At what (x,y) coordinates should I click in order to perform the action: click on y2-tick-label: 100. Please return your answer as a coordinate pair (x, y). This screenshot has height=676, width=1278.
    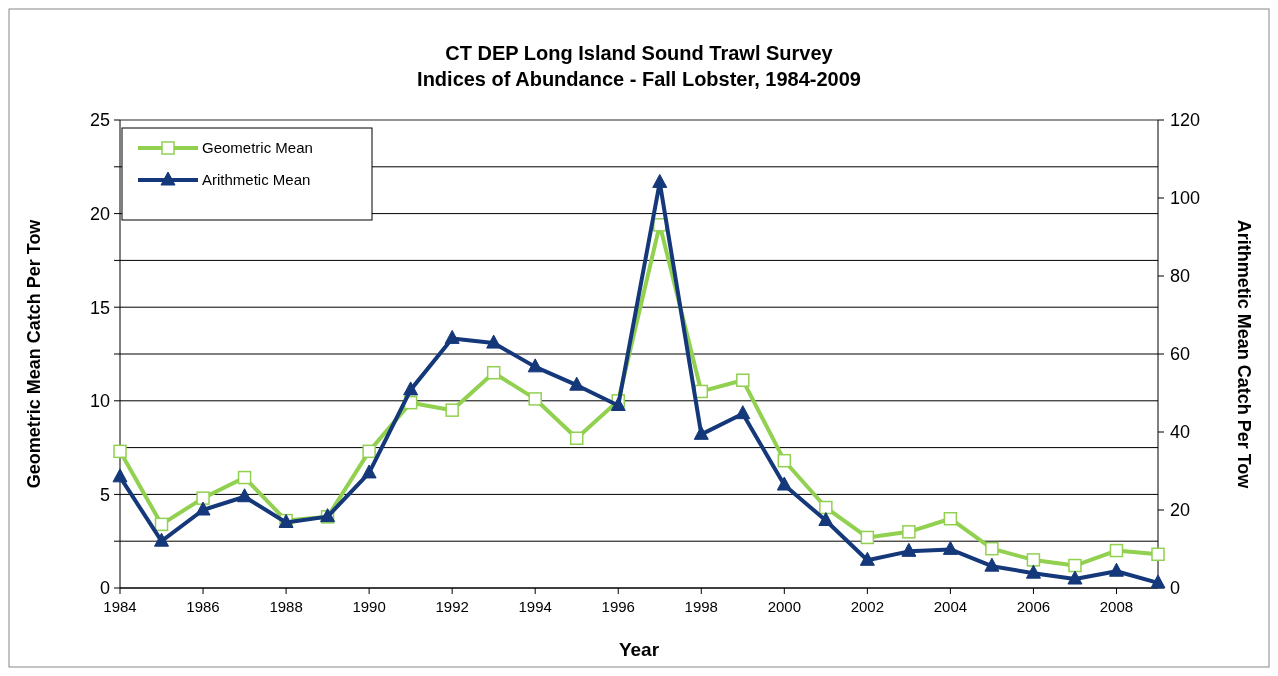
    Looking at the image, I should click on (1185, 198).